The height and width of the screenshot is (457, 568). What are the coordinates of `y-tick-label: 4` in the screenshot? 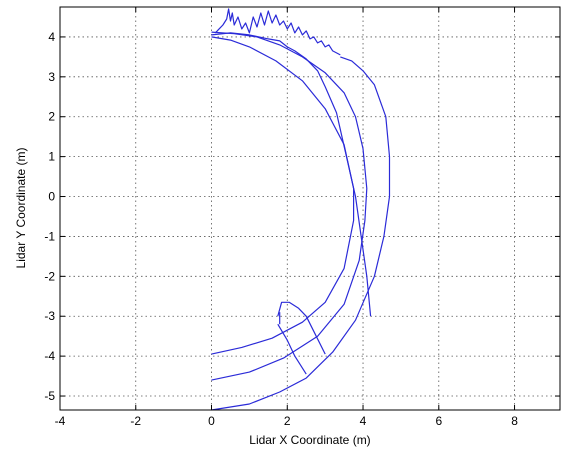 It's located at (51, 37).